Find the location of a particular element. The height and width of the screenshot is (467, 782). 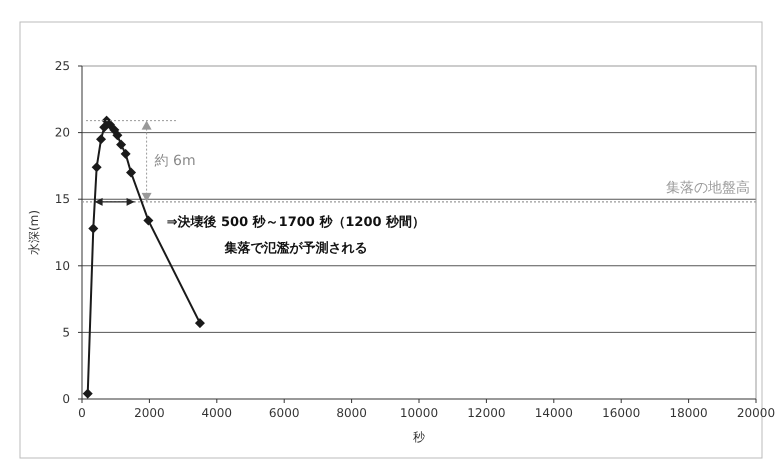

x-tick-label: 8000 is located at coordinates (351, 413).